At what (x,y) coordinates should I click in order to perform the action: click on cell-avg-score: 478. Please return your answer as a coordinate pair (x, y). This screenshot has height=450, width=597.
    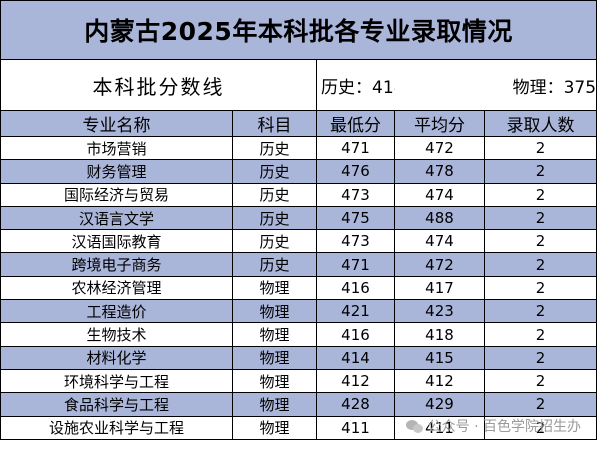
    Looking at the image, I should click on (439, 171).